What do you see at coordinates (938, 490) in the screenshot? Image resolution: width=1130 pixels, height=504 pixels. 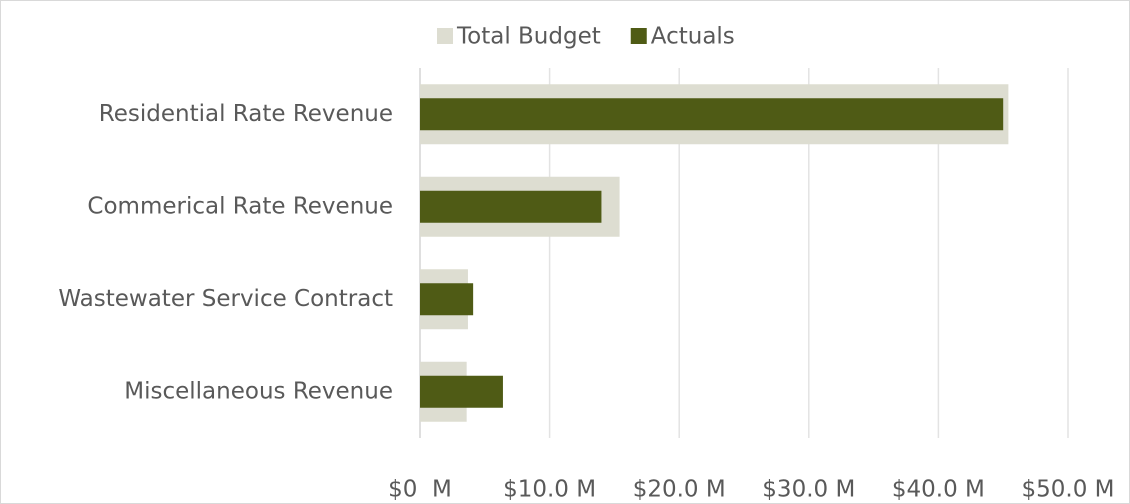 I see `x-tick-label: $40.0 M` at bounding box center [938, 490].